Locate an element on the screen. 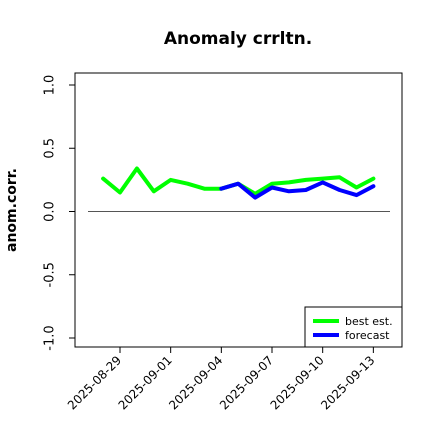 This screenshot has width=440, height=440. y-axis: -1.0 -0.5 0.0 0.5 1.0 is located at coordinates (59, 213).